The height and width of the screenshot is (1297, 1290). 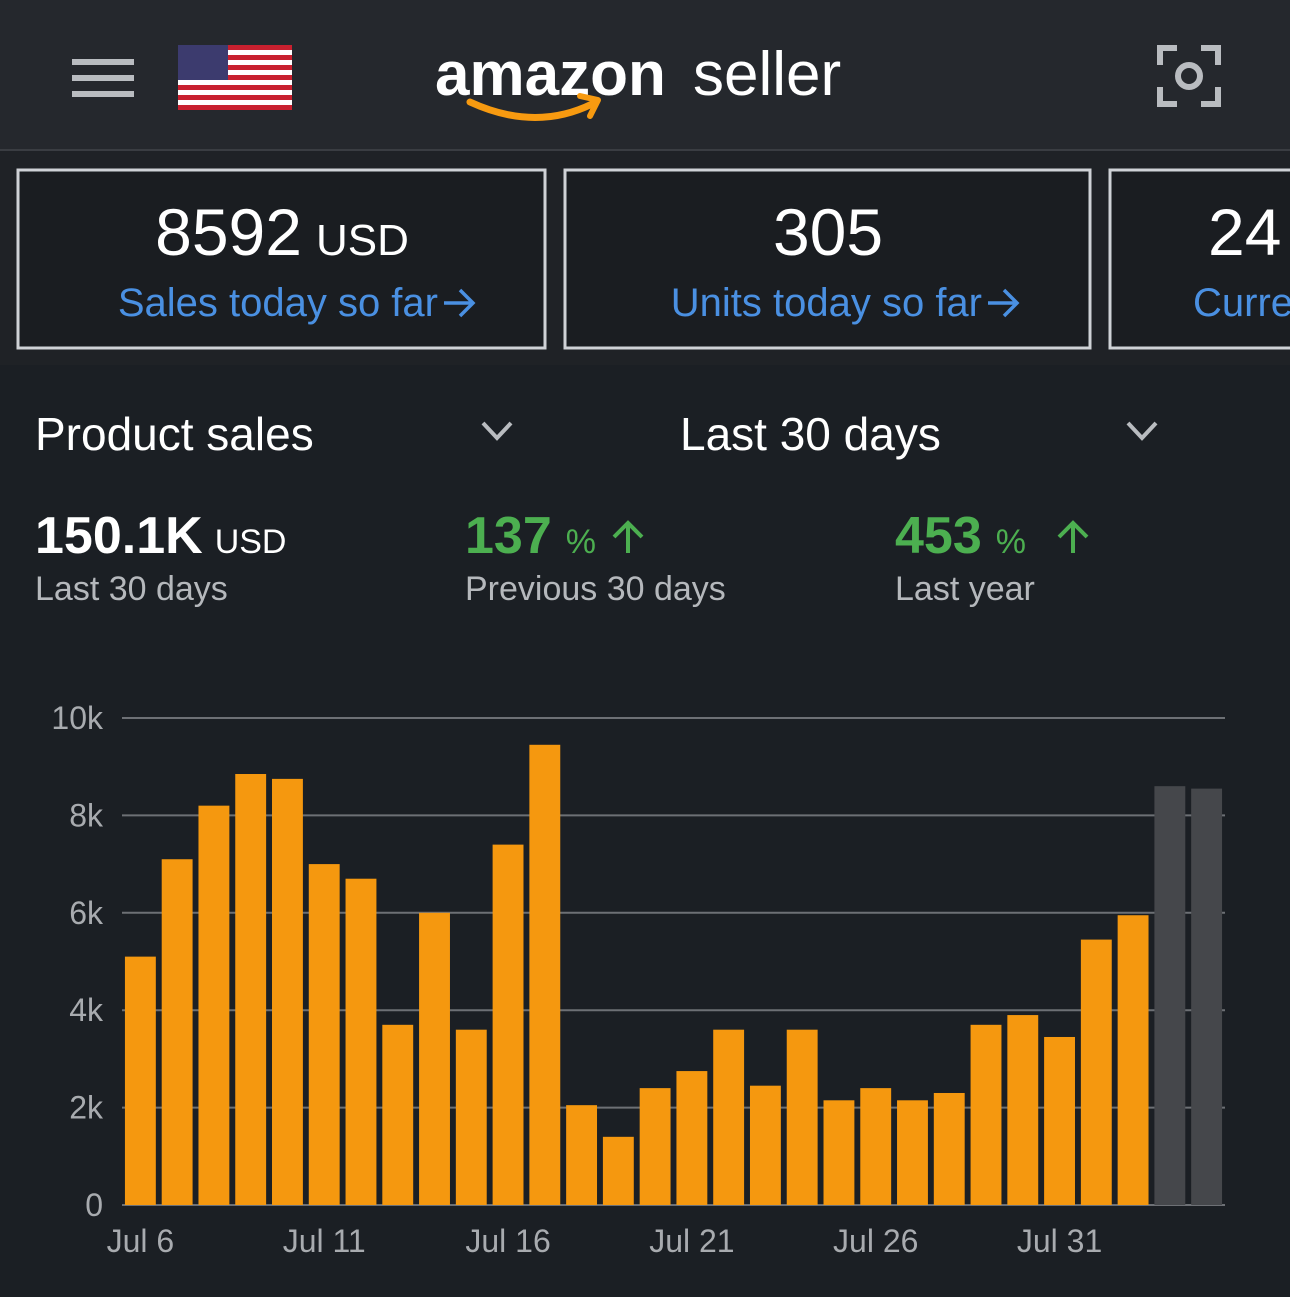 I want to click on tile: 8592 USD Sales today so far, so click(x=281, y=259).